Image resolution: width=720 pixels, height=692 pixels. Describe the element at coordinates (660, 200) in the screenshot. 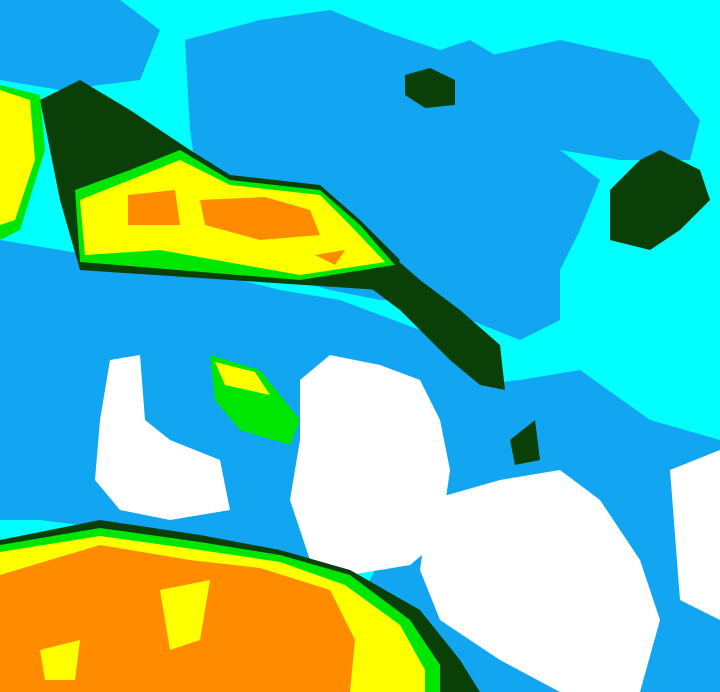

I see `dark-green-blob-right` at that location.